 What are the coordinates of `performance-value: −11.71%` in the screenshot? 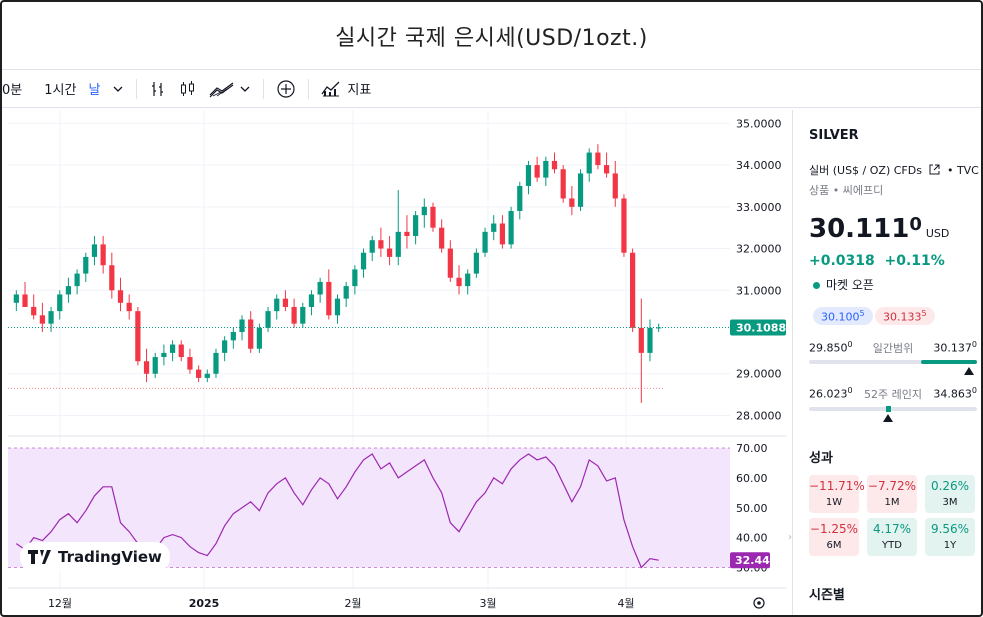 It's located at (837, 486).